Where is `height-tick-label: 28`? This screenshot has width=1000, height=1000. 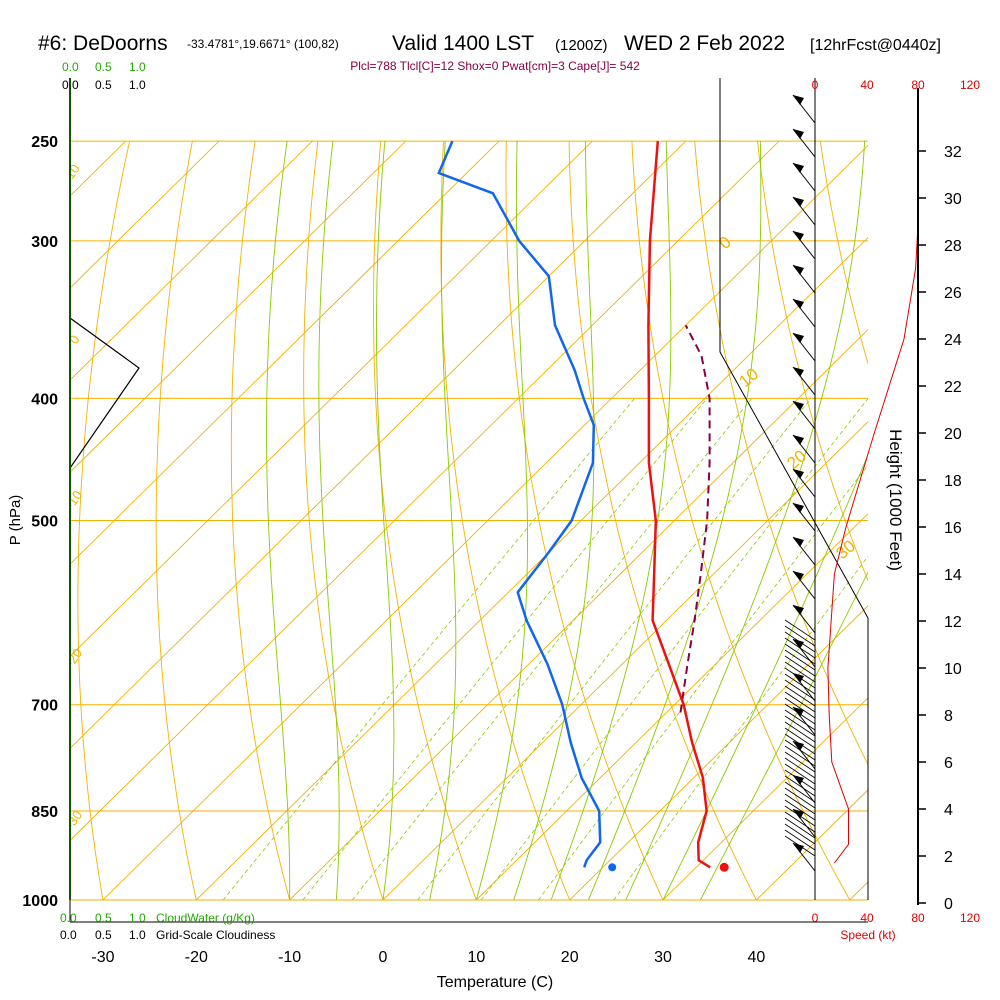
height-tick-label: 28 is located at coordinates (953, 246).